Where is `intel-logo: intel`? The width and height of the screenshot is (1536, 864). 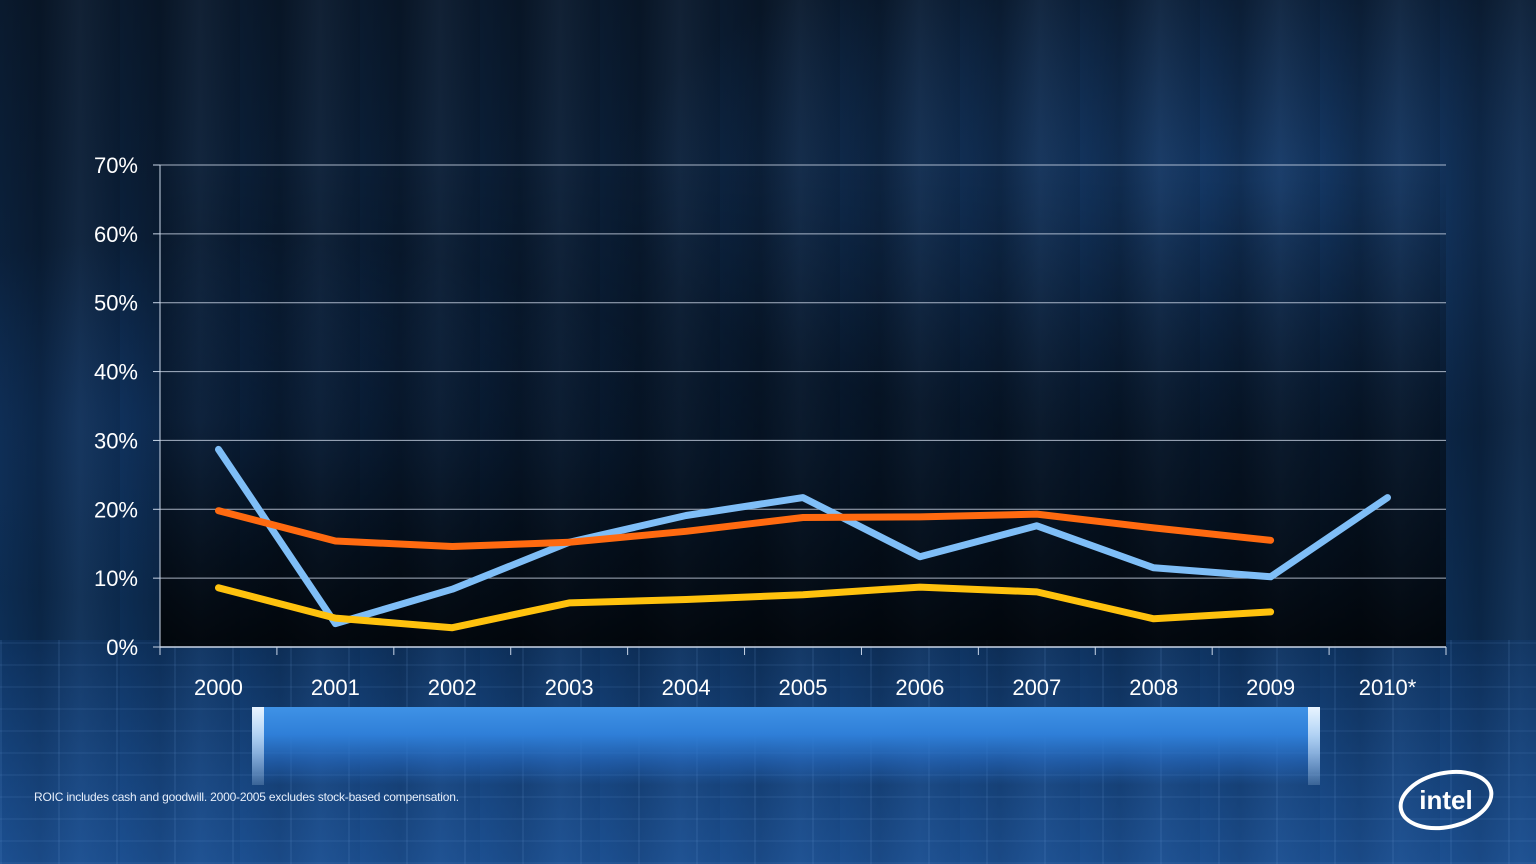 intel-logo: intel is located at coordinates (1446, 800).